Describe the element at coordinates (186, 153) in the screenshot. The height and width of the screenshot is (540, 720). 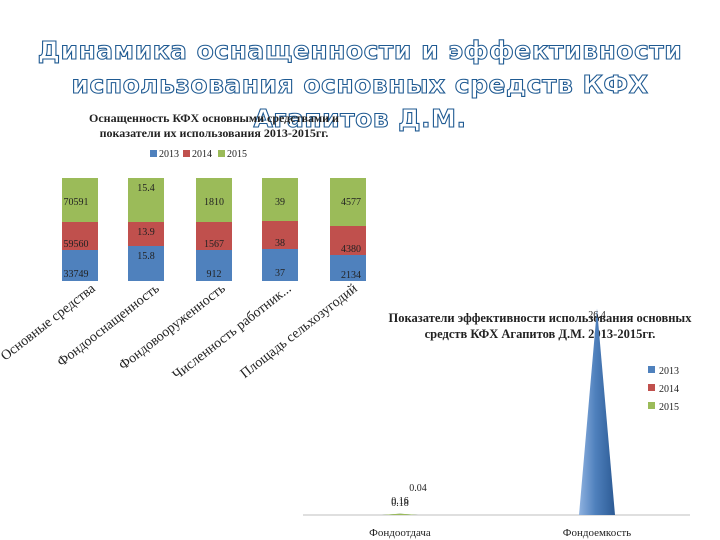
I see `equipment-legend-swatch-2014` at that location.